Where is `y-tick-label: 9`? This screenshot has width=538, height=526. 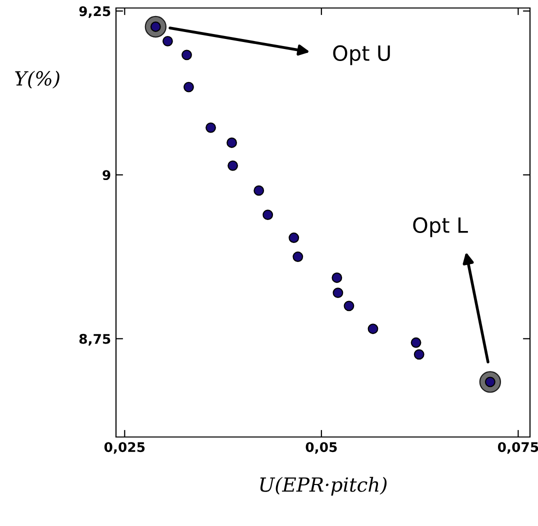 y-tick-label: 9 is located at coordinates (106, 175).